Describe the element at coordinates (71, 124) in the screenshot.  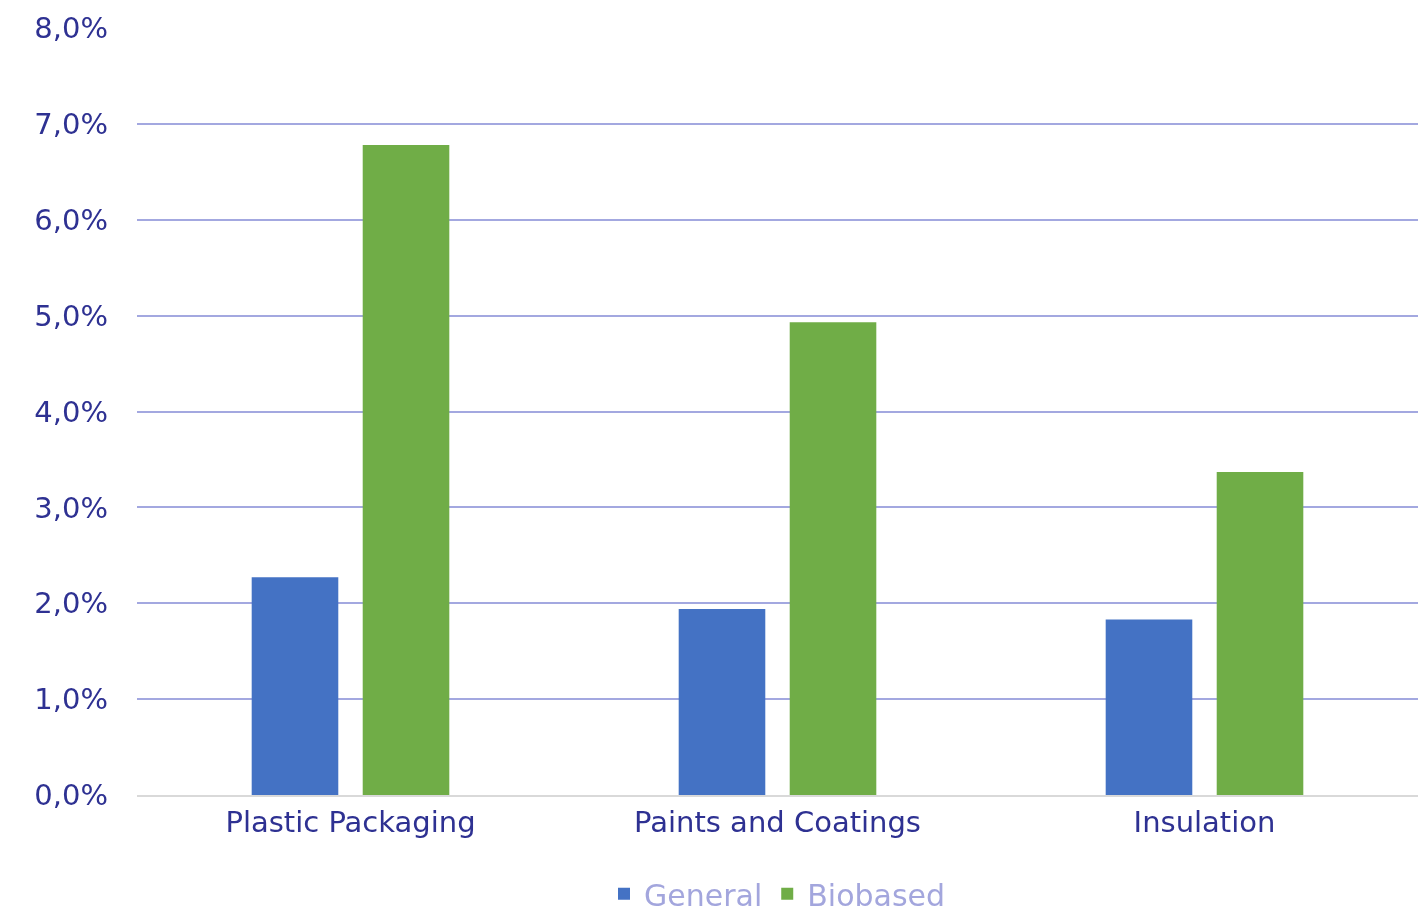
I see `y-tick-label: 7,0%` at that location.